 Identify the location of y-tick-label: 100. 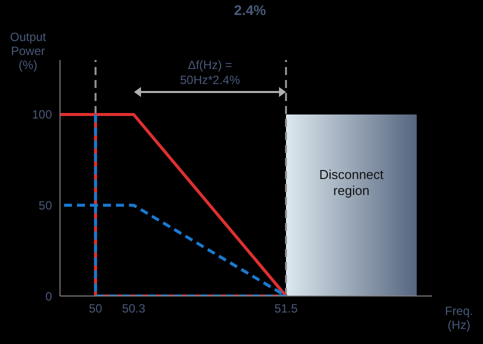
(42, 115).